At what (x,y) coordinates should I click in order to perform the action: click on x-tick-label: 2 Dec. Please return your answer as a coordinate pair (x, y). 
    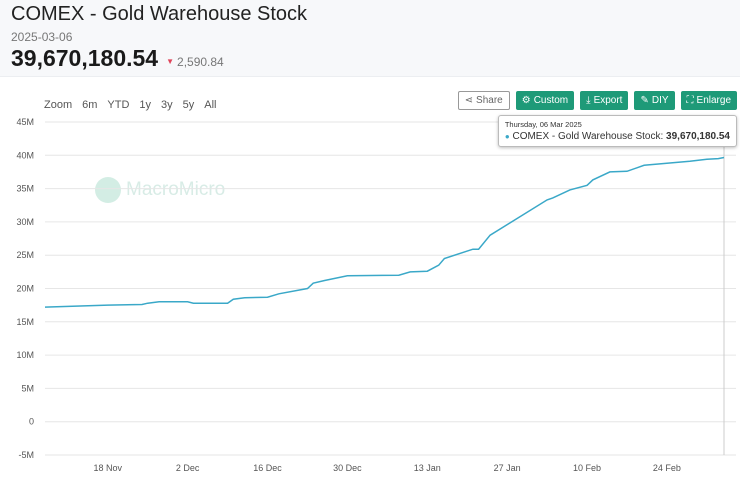
    Looking at the image, I should click on (188, 468).